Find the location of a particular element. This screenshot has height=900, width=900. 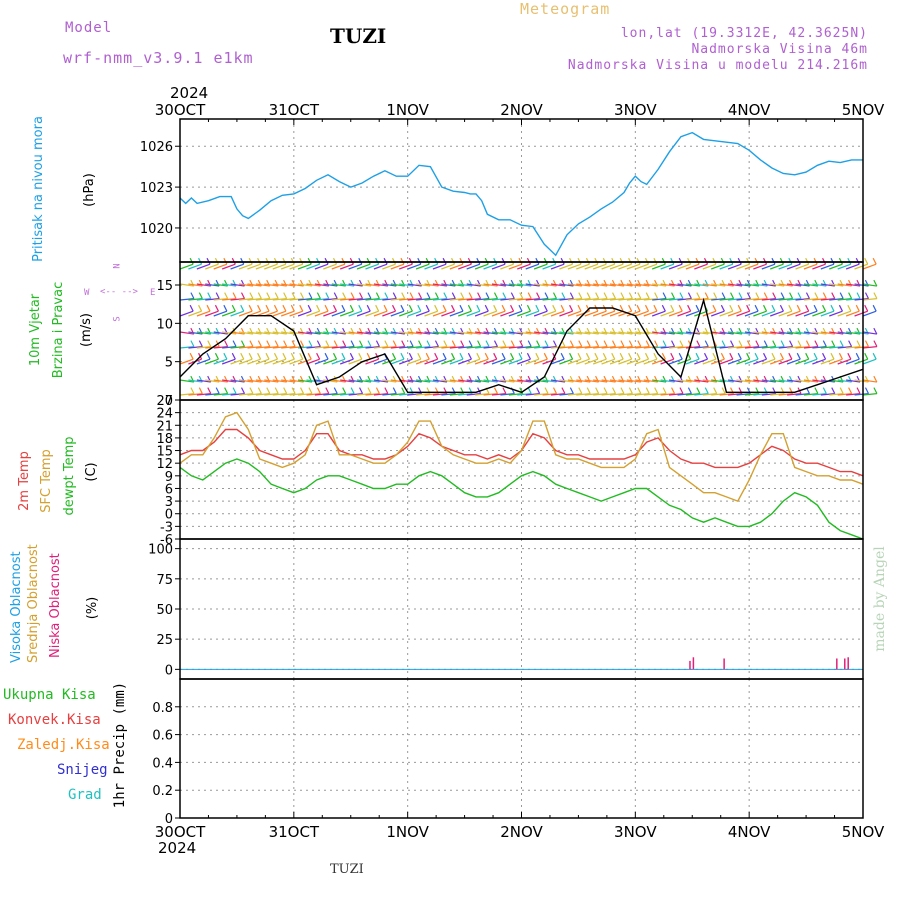

y-tick-label: 75 is located at coordinates (164, 580).